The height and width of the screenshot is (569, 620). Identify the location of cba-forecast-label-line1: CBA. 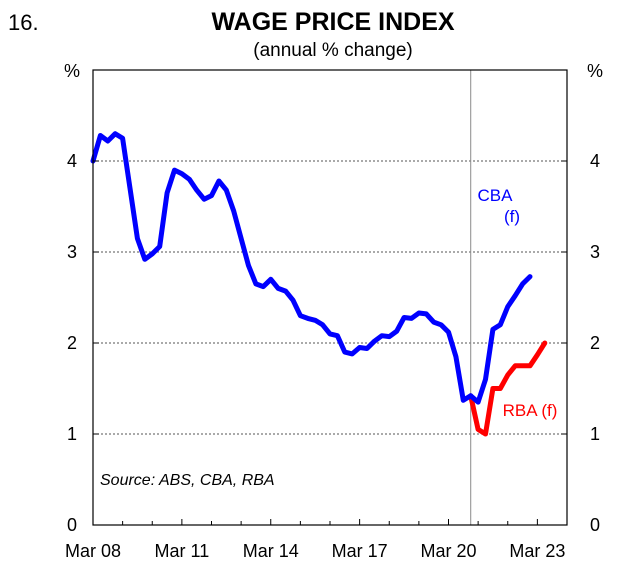
(496, 195).